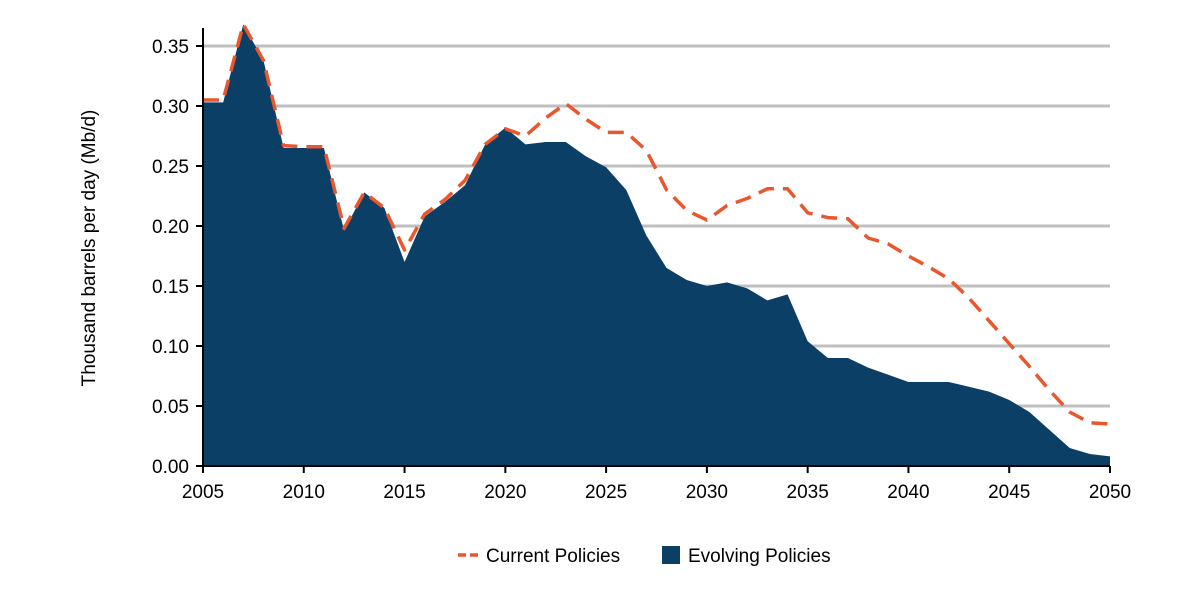 The image size is (1200, 605). Describe the element at coordinates (644, 556) in the screenshot. I see `legend: Current Policies Evolving Policies` at that location.